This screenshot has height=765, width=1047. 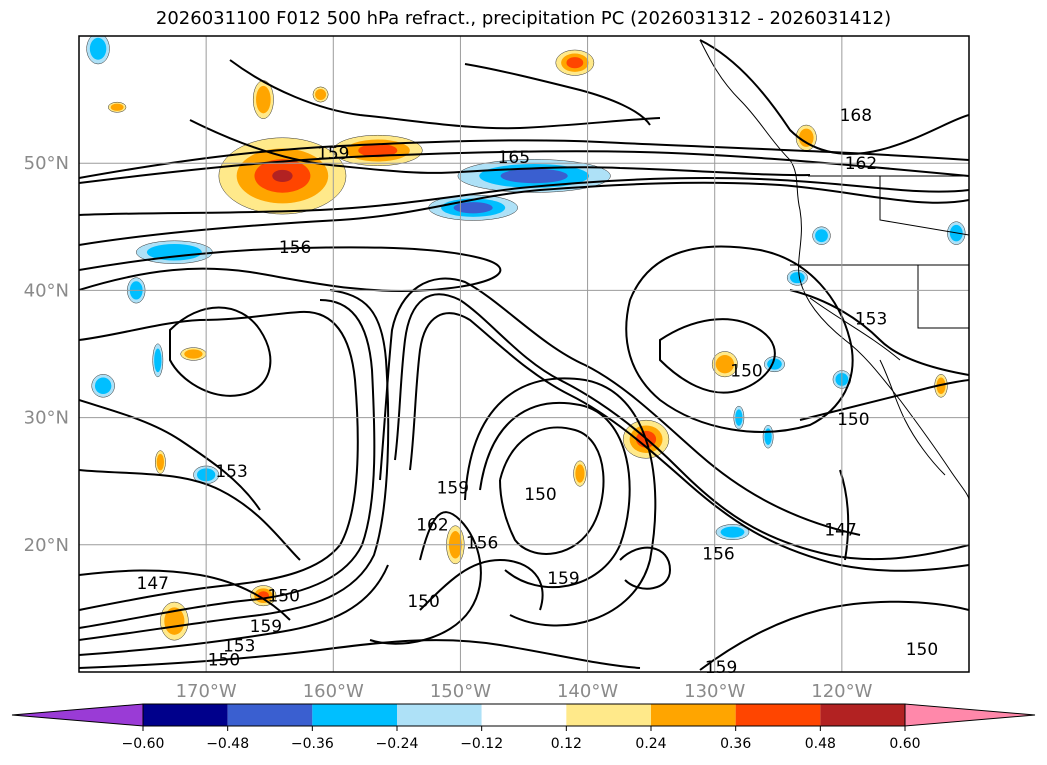 What do you see at coordinates (460, 691) in the screenshot?
I see `lon-tick-label: 150°W` at bounding box center [460, 691].